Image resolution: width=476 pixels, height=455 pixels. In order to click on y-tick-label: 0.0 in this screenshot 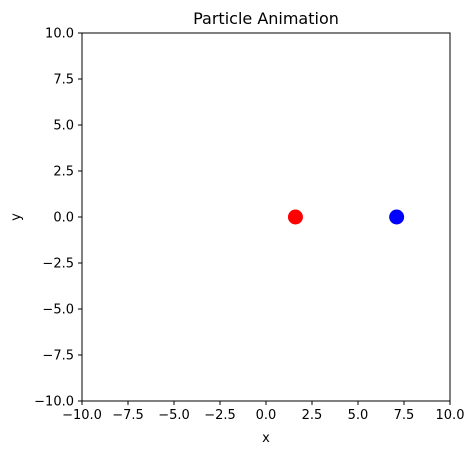, I will do `click(63, 218)`.